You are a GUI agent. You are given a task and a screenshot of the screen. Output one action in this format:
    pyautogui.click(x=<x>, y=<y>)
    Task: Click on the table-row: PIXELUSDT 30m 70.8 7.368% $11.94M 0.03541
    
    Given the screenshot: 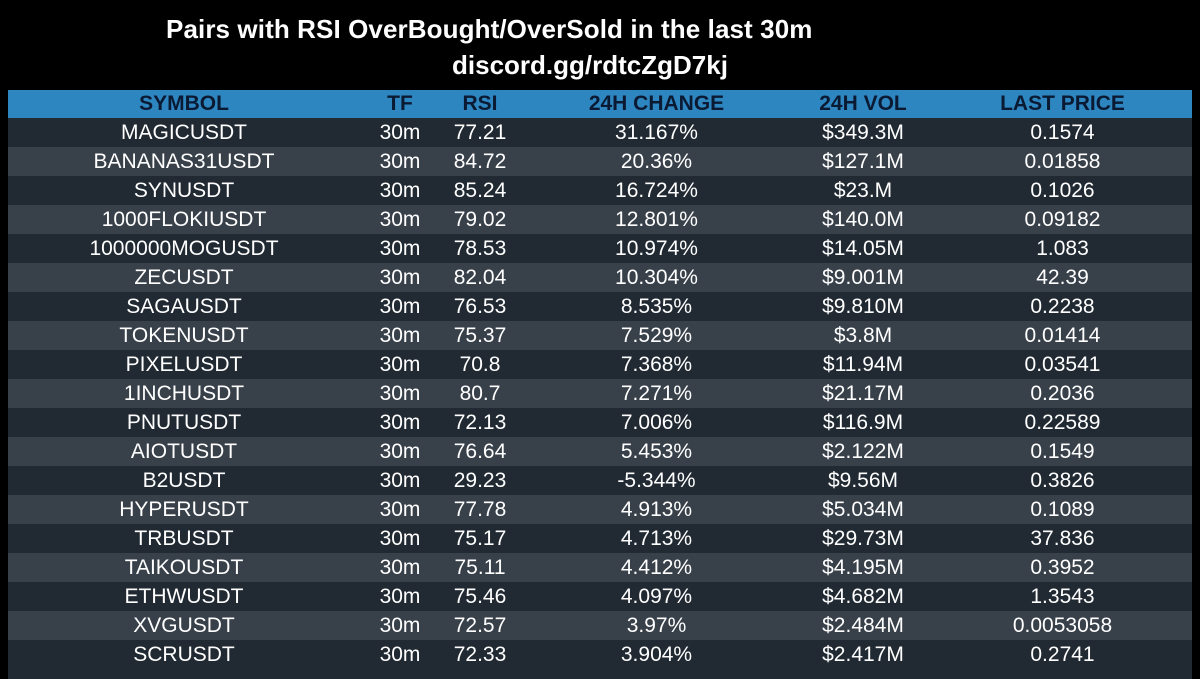 What is the action you would take?
    pyautogui.click(x=600, y=364)
    